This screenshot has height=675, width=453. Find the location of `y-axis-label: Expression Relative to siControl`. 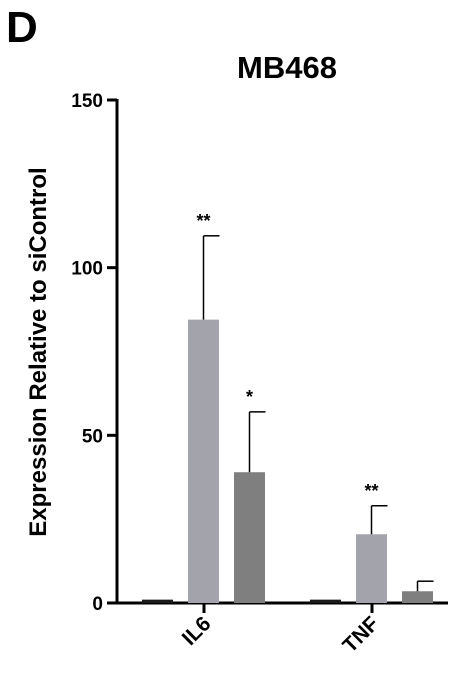

y-axis-label: Expression Relative to siControl is located at coordinates (38, 351).